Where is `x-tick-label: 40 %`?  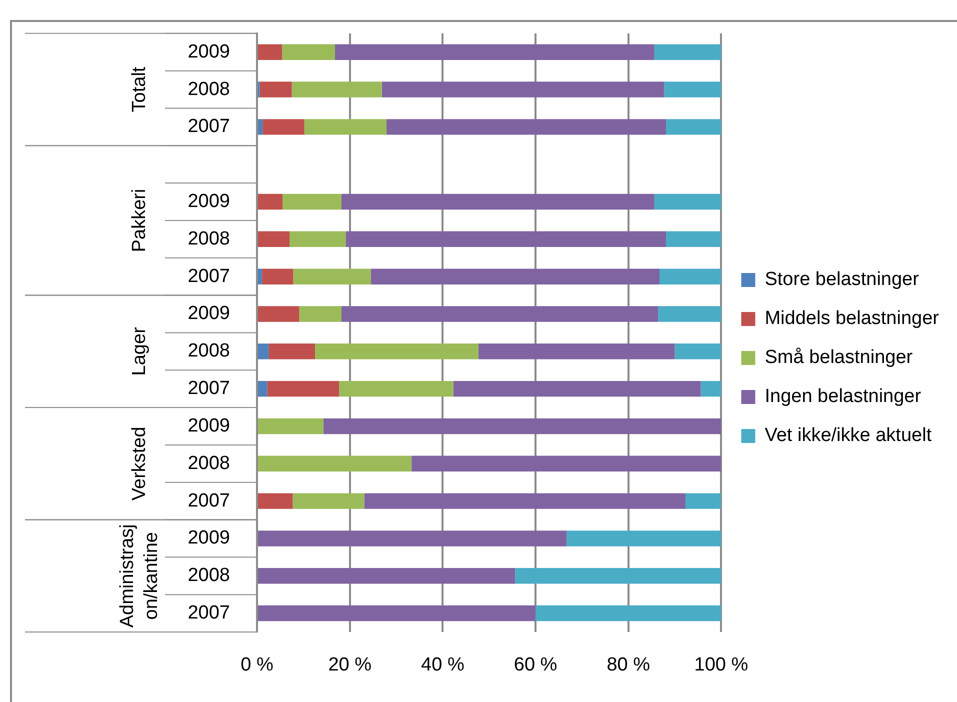
x-tick-label: 40 % is located at coordinates (442, 665).